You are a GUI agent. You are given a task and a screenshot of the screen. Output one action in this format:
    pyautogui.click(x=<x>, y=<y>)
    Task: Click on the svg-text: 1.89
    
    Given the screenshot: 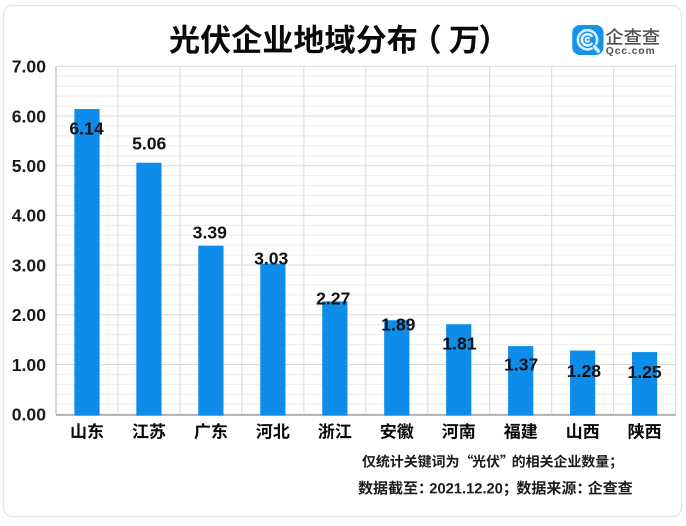 What is the action you would take?
    pyautogui.click(x=398, y=325)
    